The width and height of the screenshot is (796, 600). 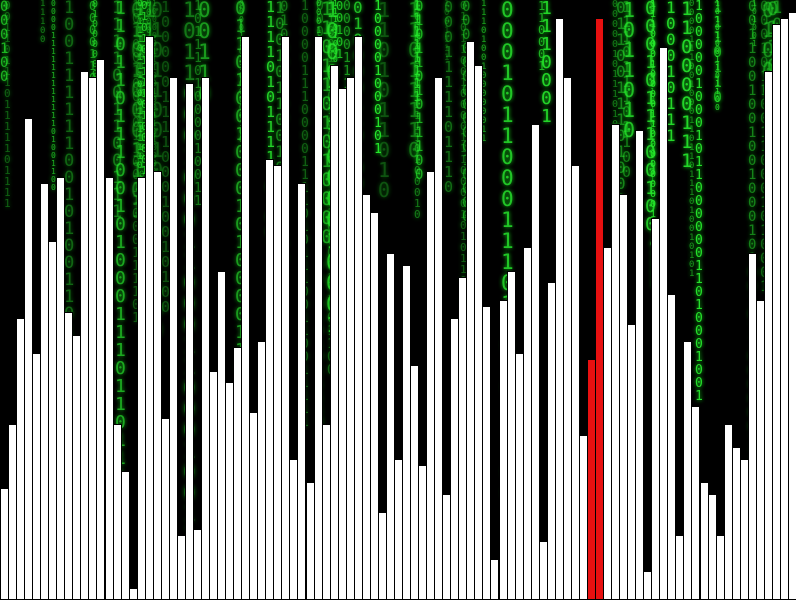 I want to click on matrix-rain-column: 1 1 0 1 1 0 1 0 1 0 0 0 0, so click(x=327, y=124).